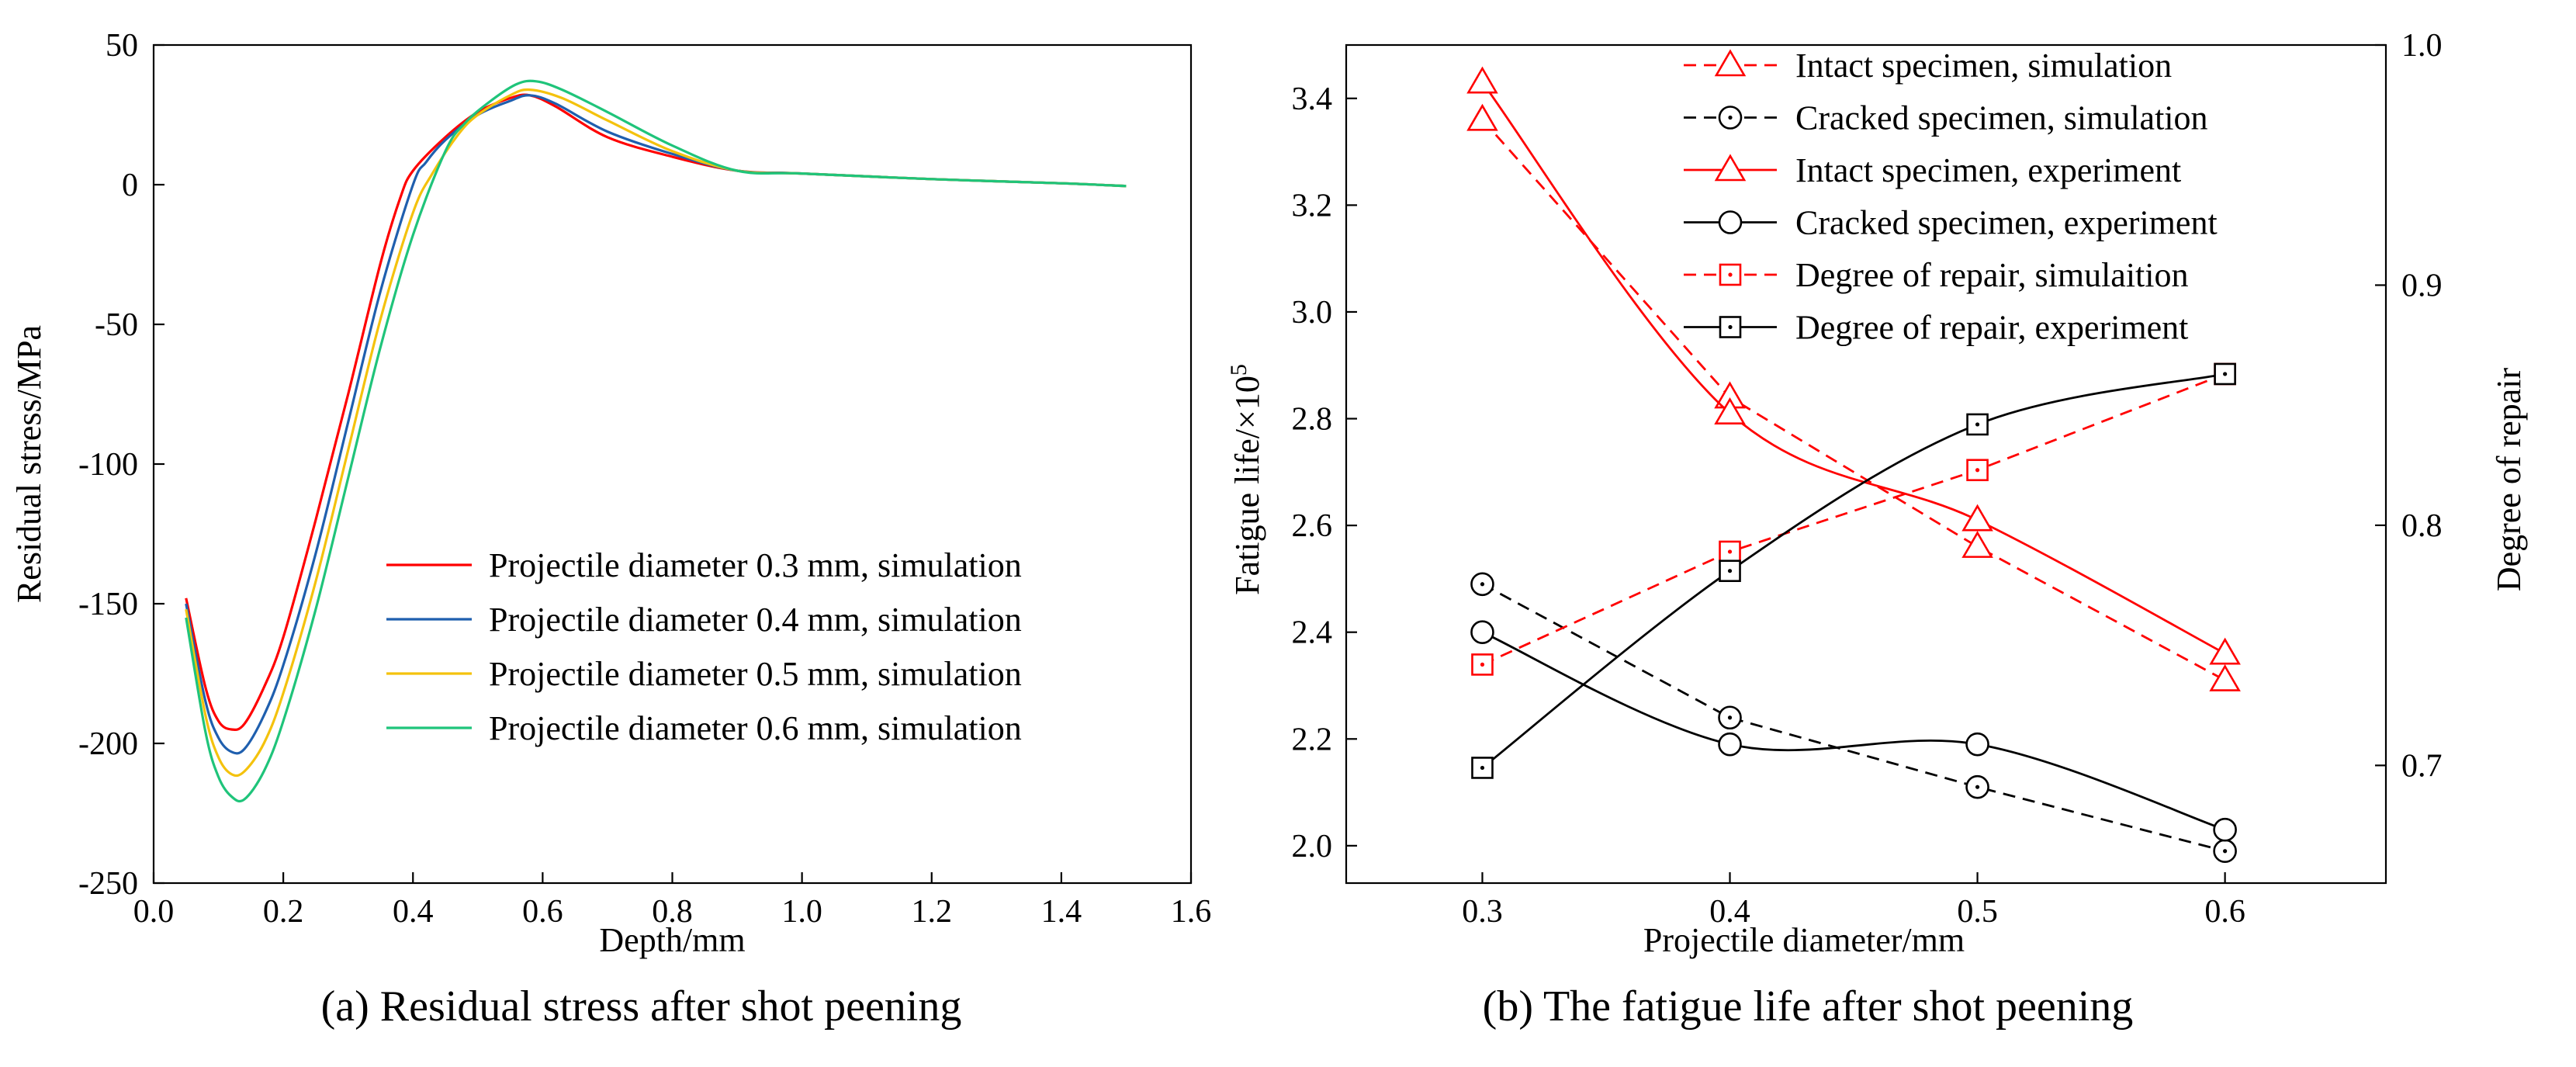  What do you see at coordinates (2422, 46) in the screenshot?
I see `y-right-tick-label-b: 1.0` at bounding box center [2422, 46].